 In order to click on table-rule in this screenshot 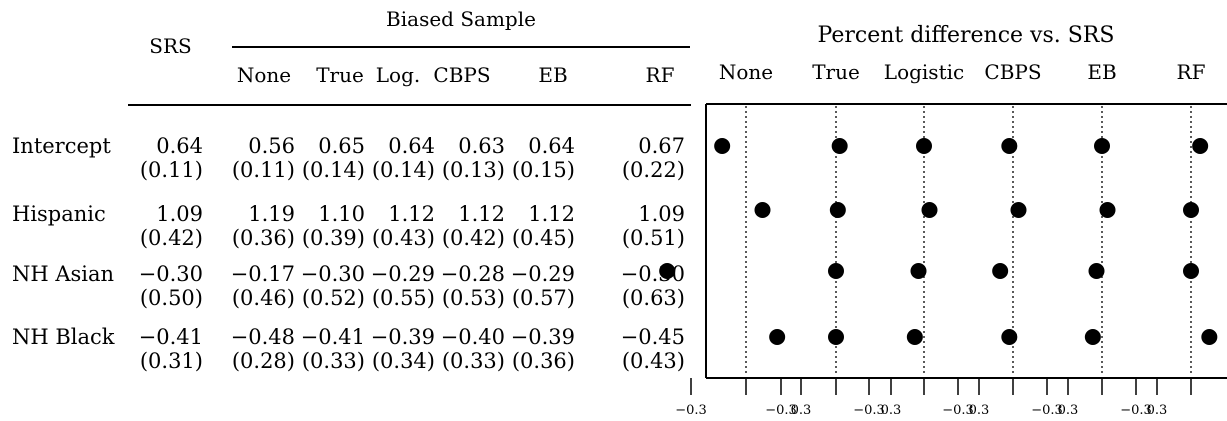, I will do `click(409, 105)`.